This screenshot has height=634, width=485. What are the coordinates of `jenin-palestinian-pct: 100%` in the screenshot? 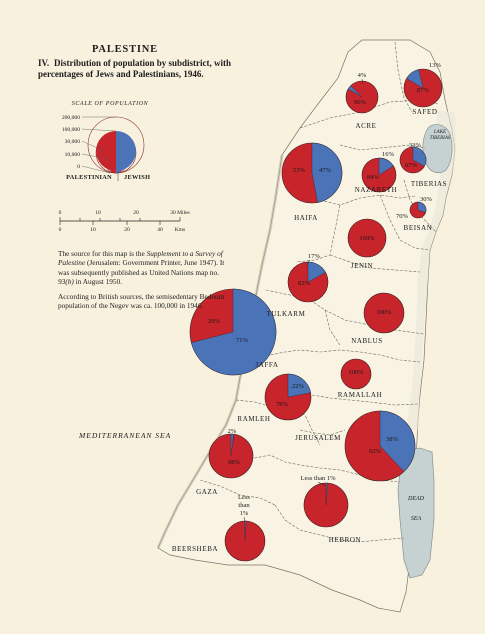 It's located at (367, 238).